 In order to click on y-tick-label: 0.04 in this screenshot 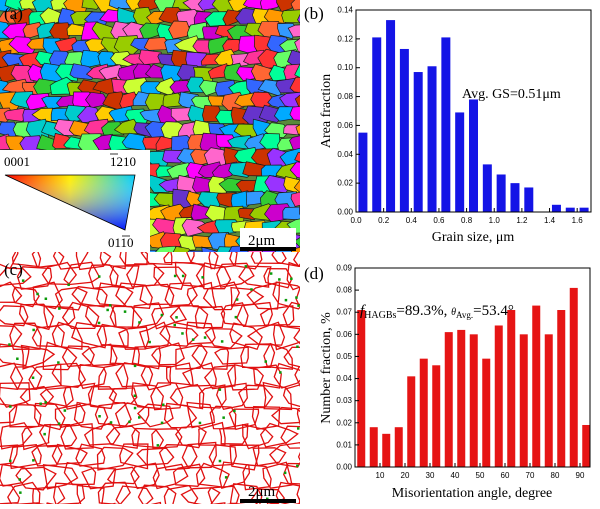, I will do `click(344, 378)`.